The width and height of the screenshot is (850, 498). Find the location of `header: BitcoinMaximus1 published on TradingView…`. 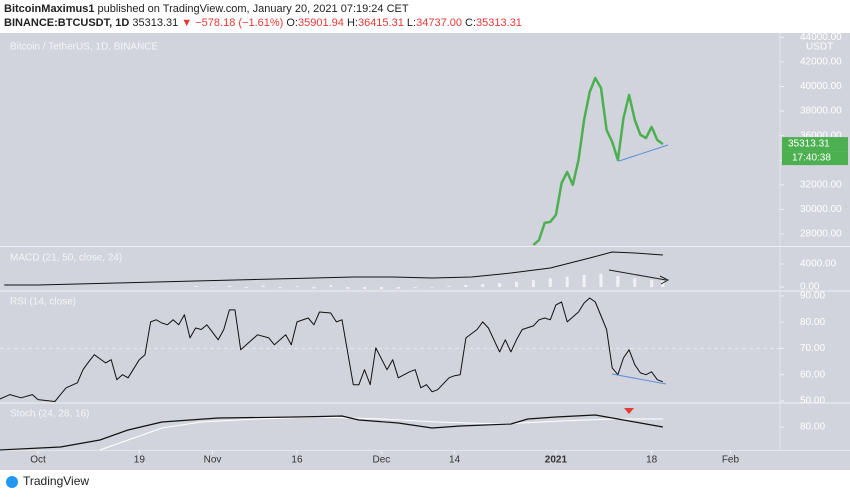

header: BitcoinMaximus1 published on TradingView… is located at coordinates (263, 16).